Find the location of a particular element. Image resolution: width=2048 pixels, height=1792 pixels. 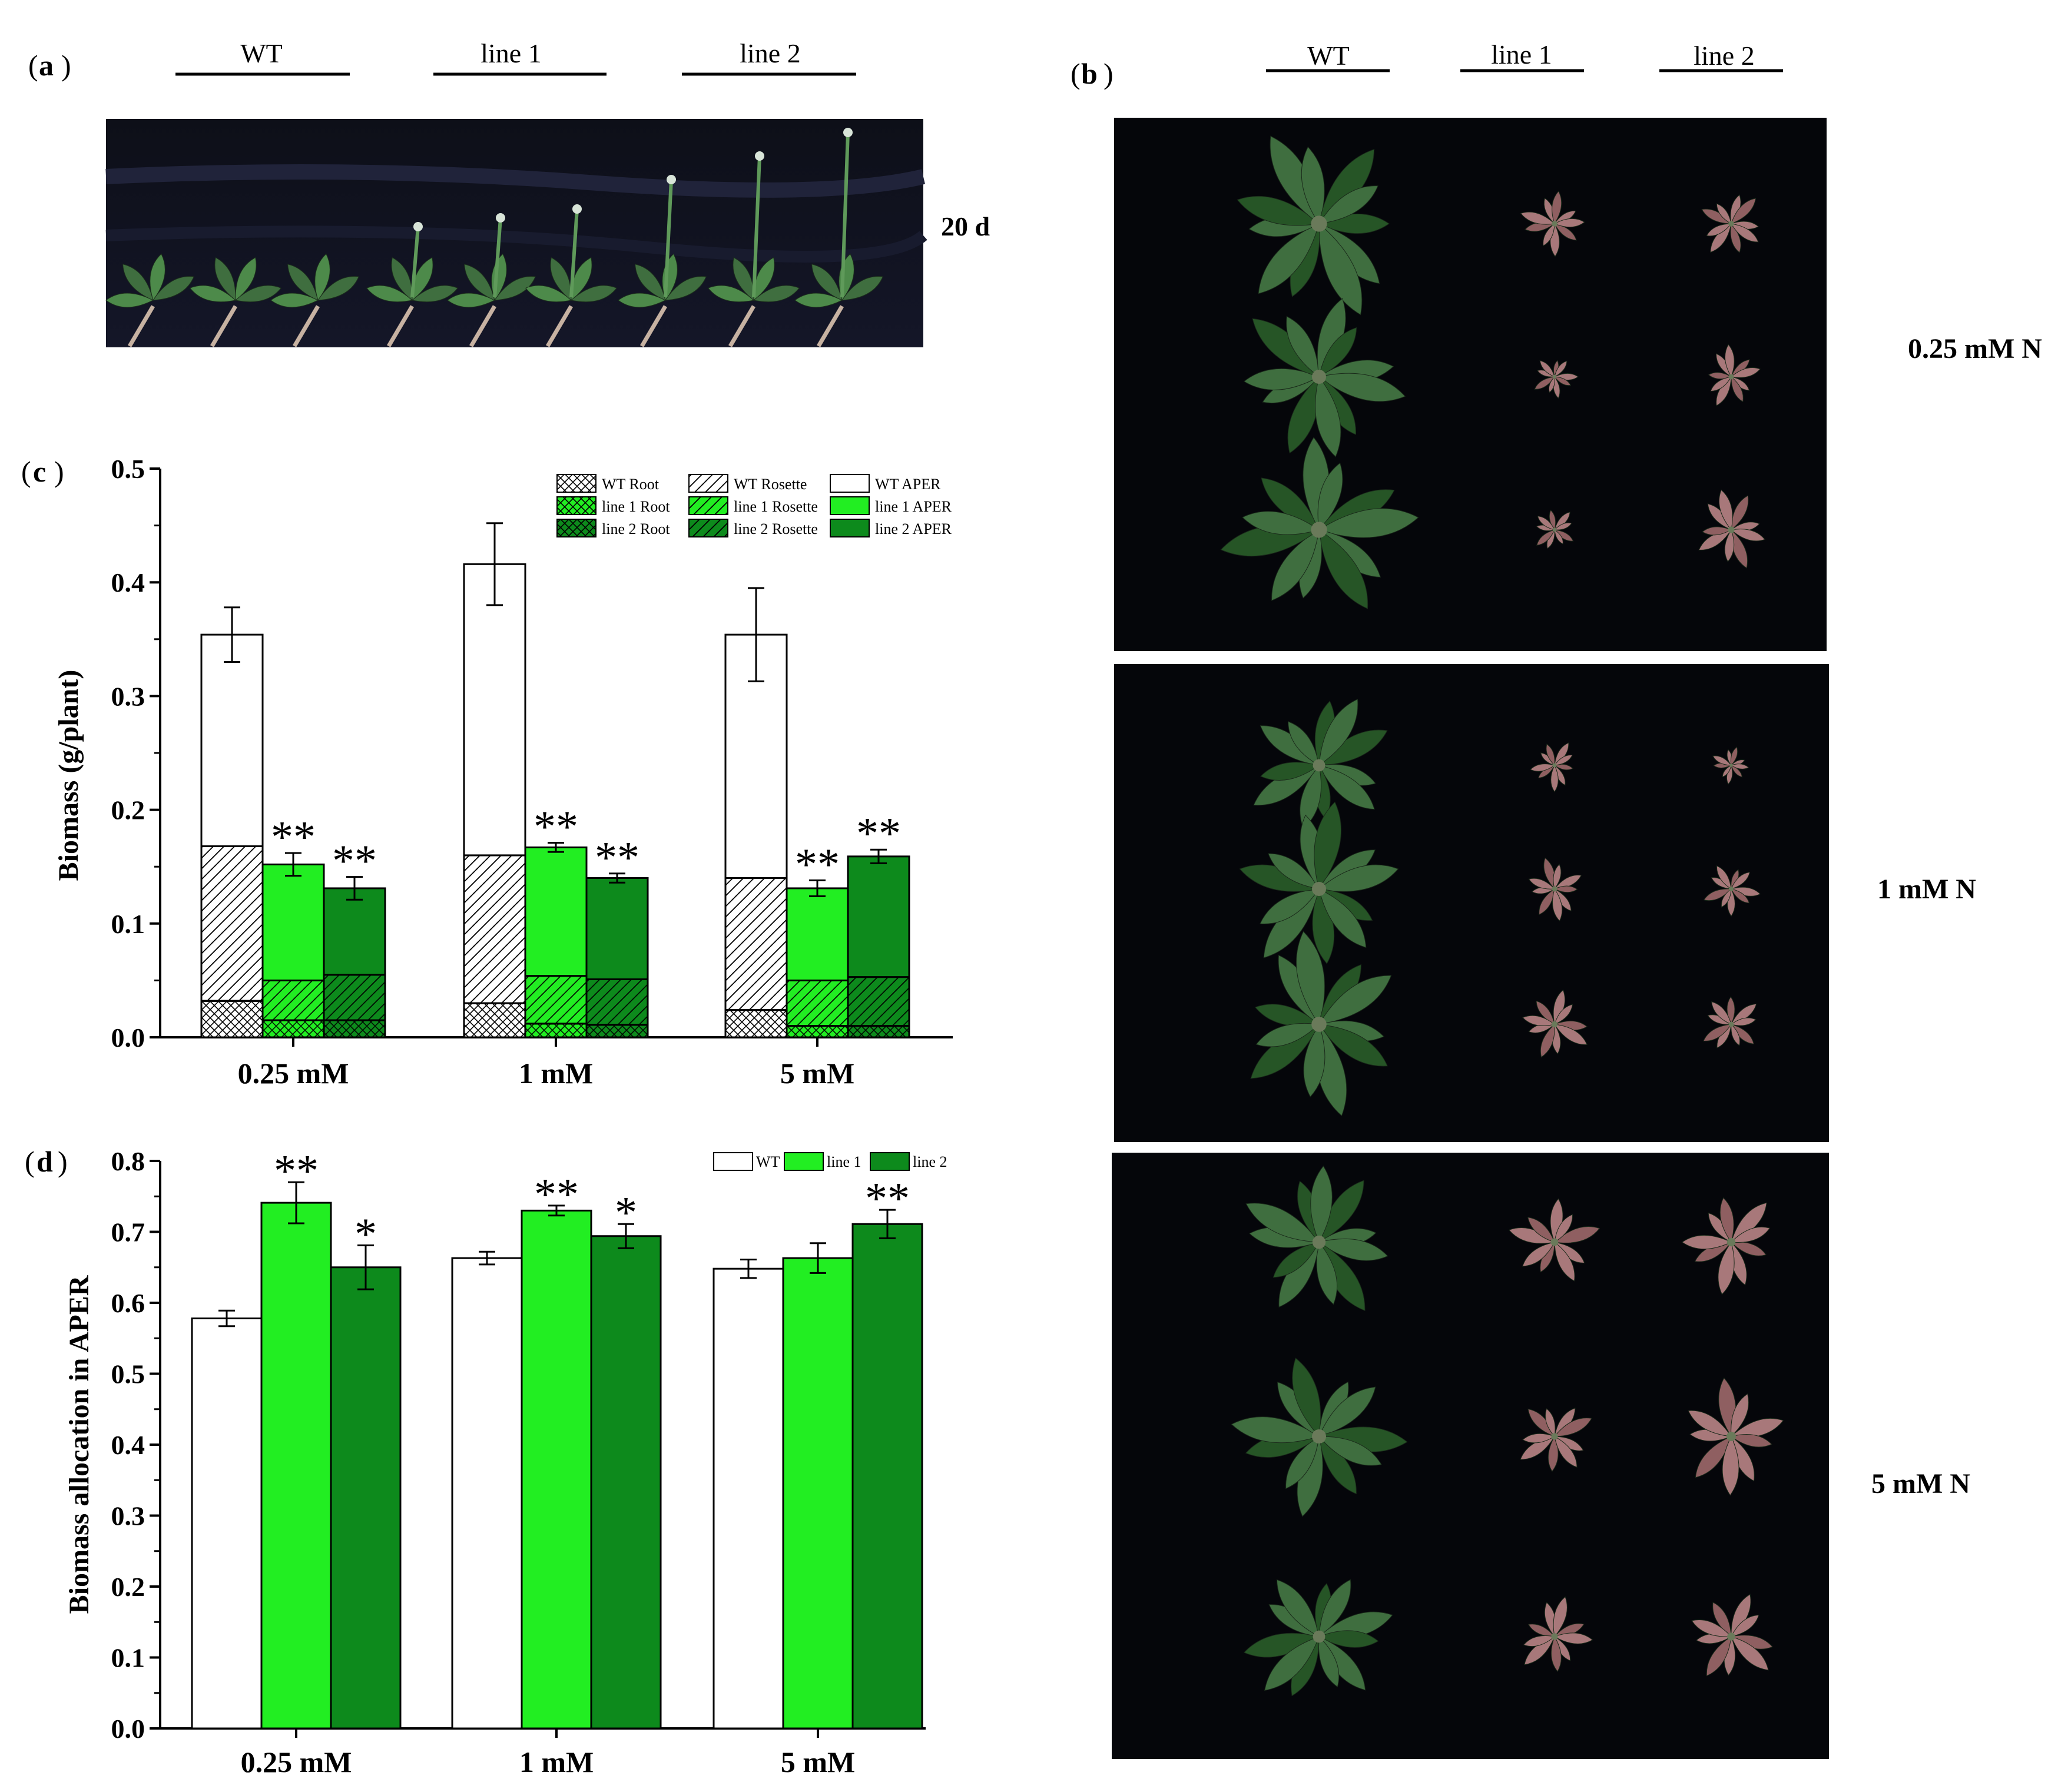

y-tick-label: 0.8 is located at coordinates (128, 1161).